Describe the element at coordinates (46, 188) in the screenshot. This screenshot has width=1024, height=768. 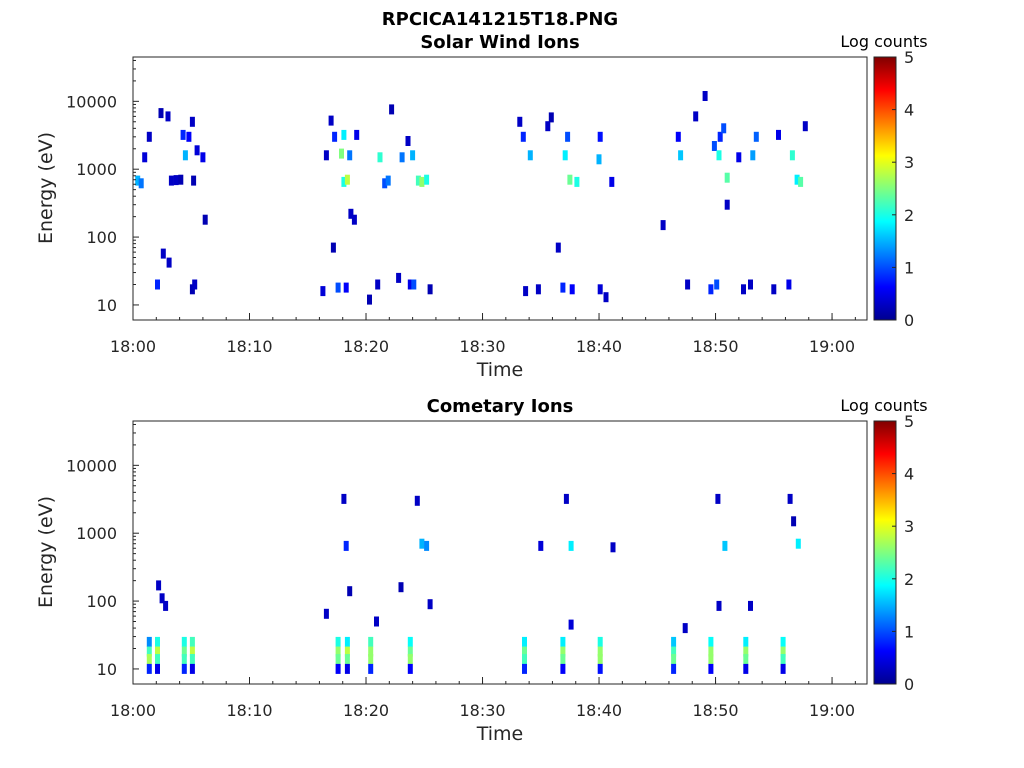
I see `y-axis-label: Energy (eV)` at that location.